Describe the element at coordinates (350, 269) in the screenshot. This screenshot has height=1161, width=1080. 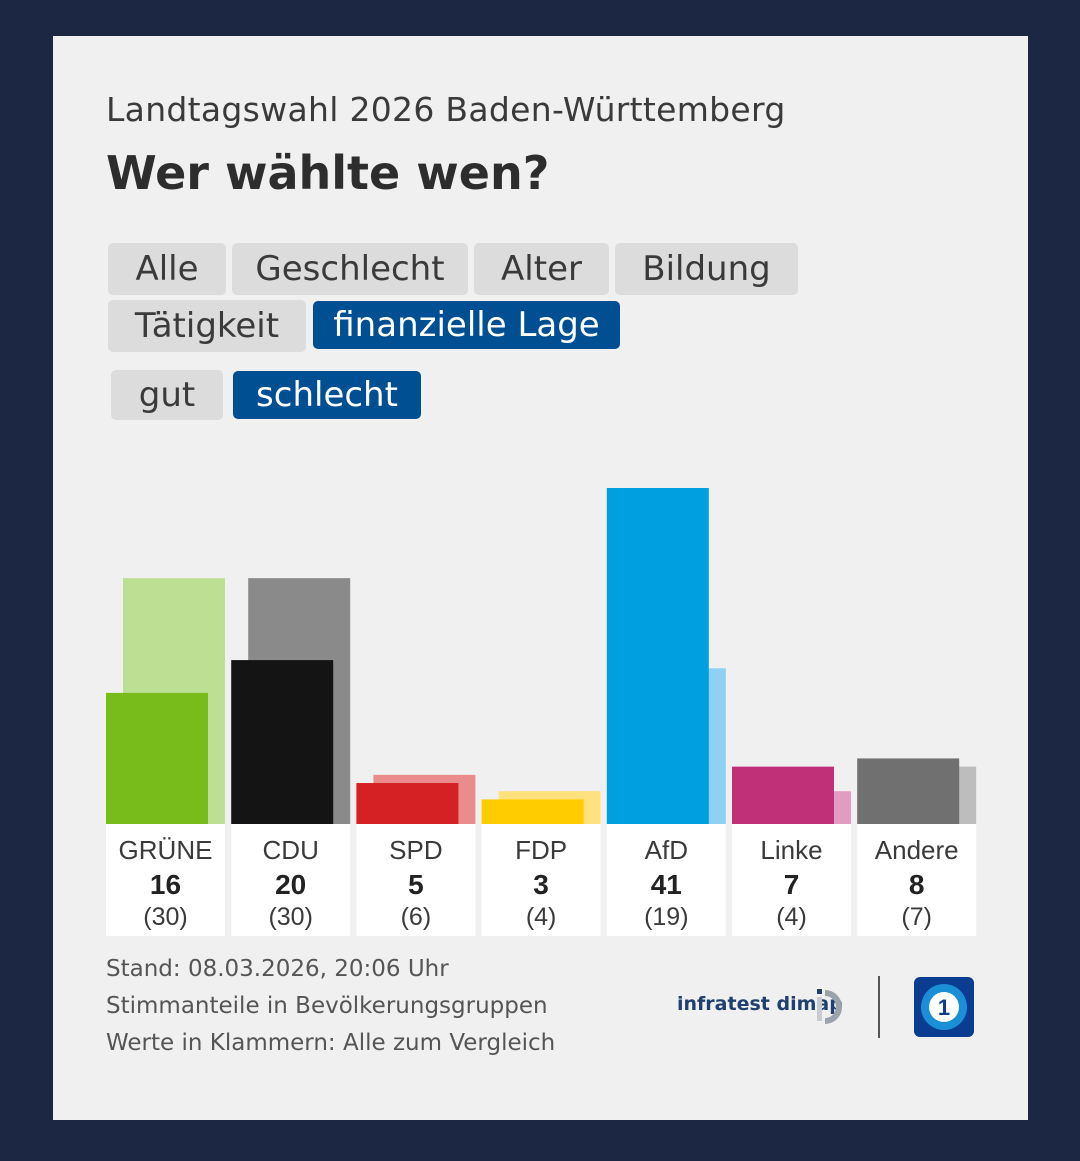
I see `tab-geschlecht: Geschlecht` at that location.